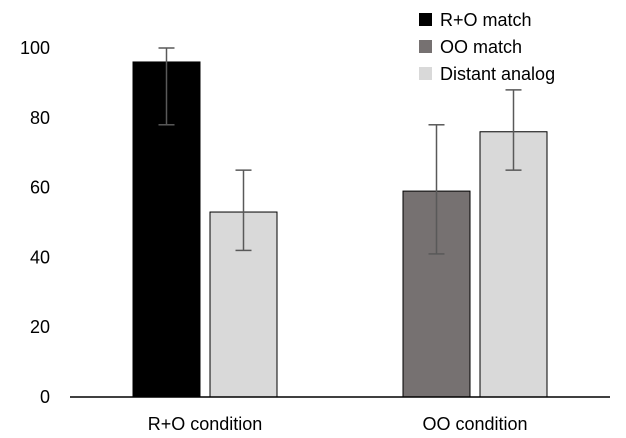  I want to click on bar, so click(513, 264).